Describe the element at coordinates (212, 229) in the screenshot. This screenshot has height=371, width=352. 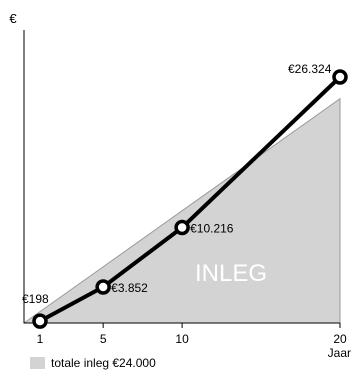
I see `data-label: €10.216` at that location.